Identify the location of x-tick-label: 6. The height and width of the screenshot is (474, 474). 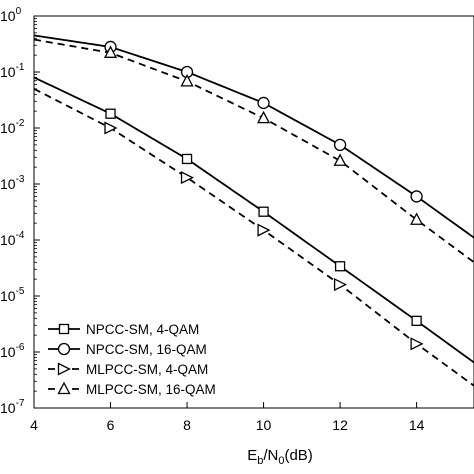
(111, 425).